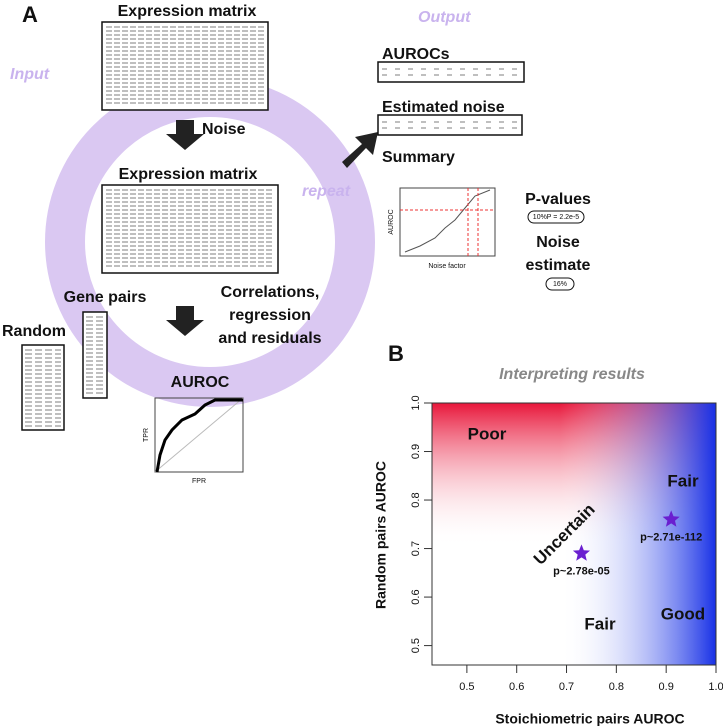 The image size is (723, 726). I want to click on matrix-box, so click(185, 66).